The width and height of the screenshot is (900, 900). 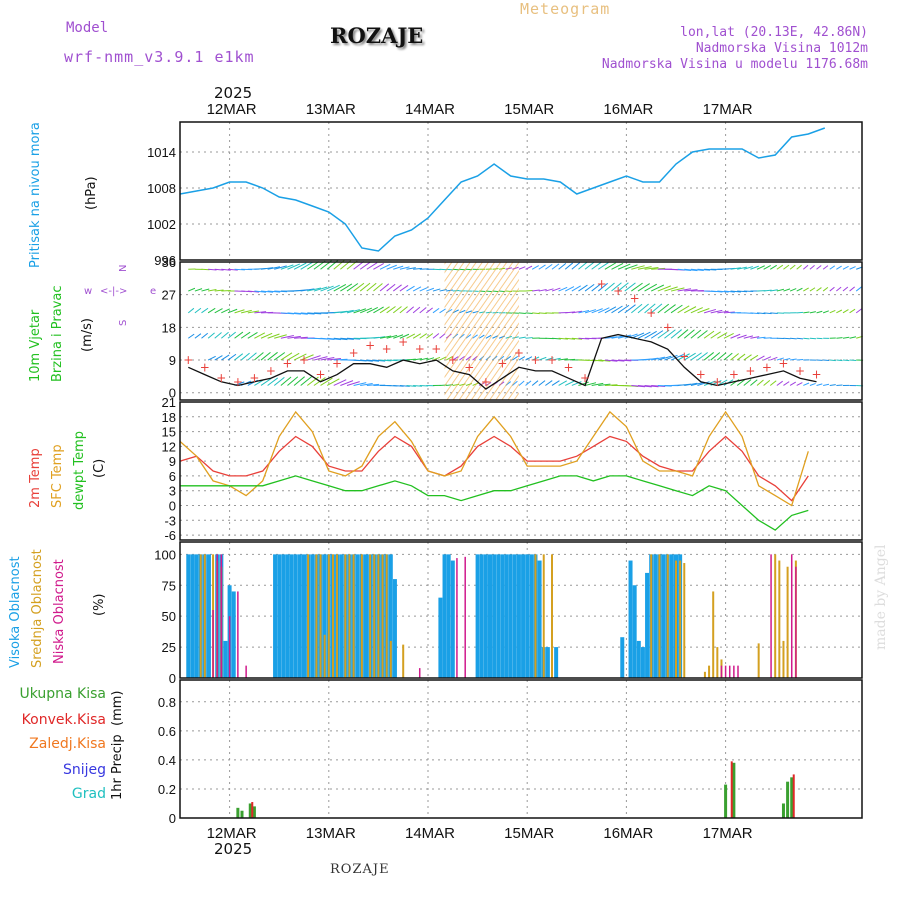 I want to click on y-tick-label: 36, so click(x=169, y=262).